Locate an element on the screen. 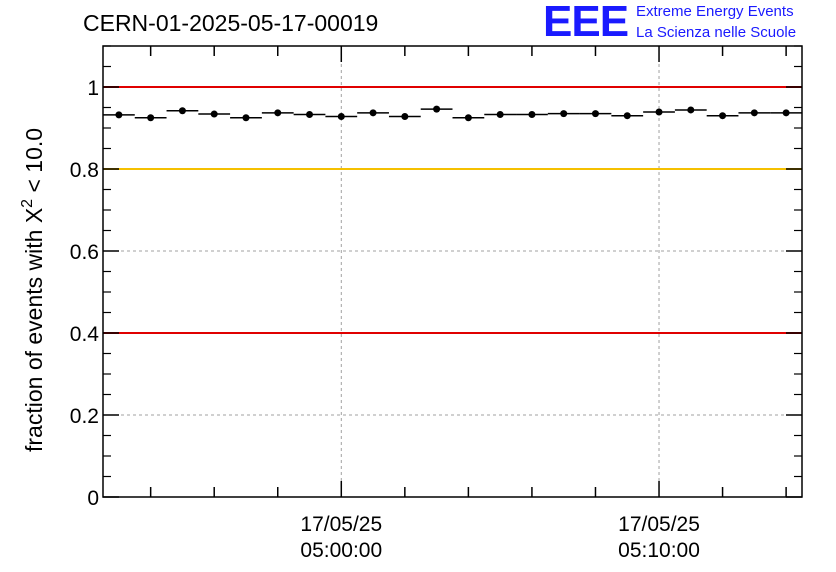  x-tick-time: 05:00:00 is located at coordinates (341, 550).